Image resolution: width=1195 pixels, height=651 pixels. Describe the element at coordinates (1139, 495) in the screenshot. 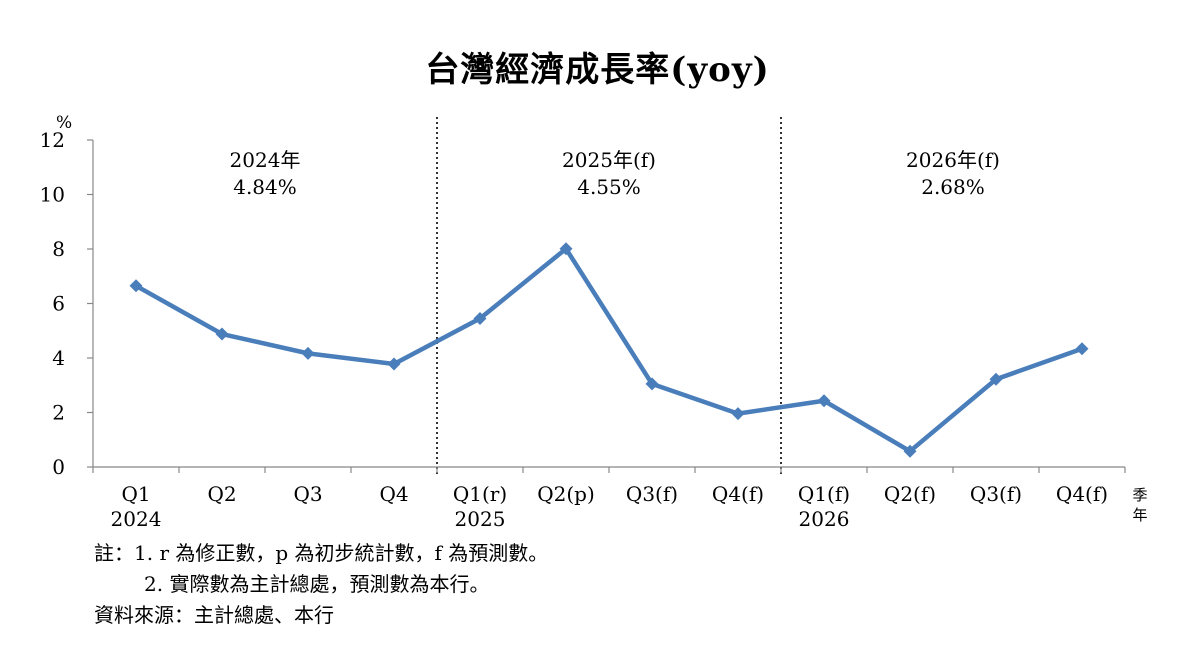

I see `x-axis-label-season: 季` at that location.